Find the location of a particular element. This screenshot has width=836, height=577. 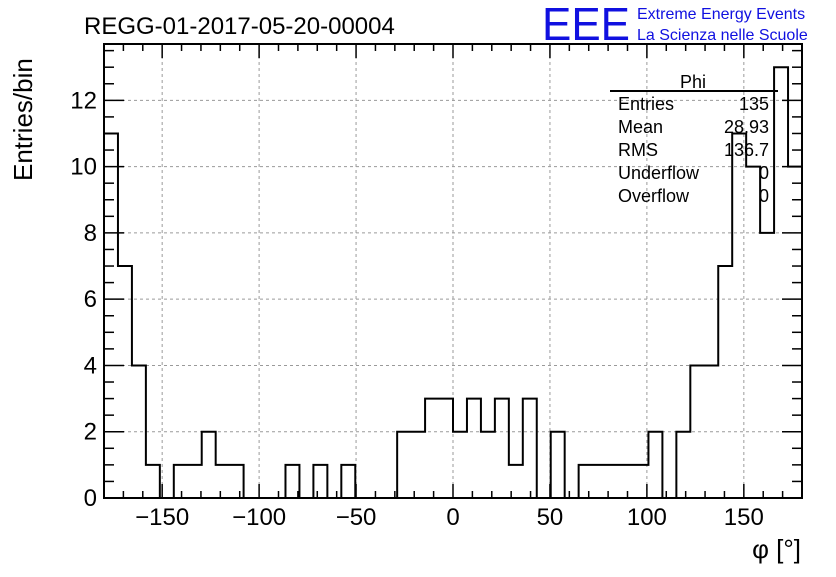

y-tick-label: 6 is located at coordinates (90, 299).